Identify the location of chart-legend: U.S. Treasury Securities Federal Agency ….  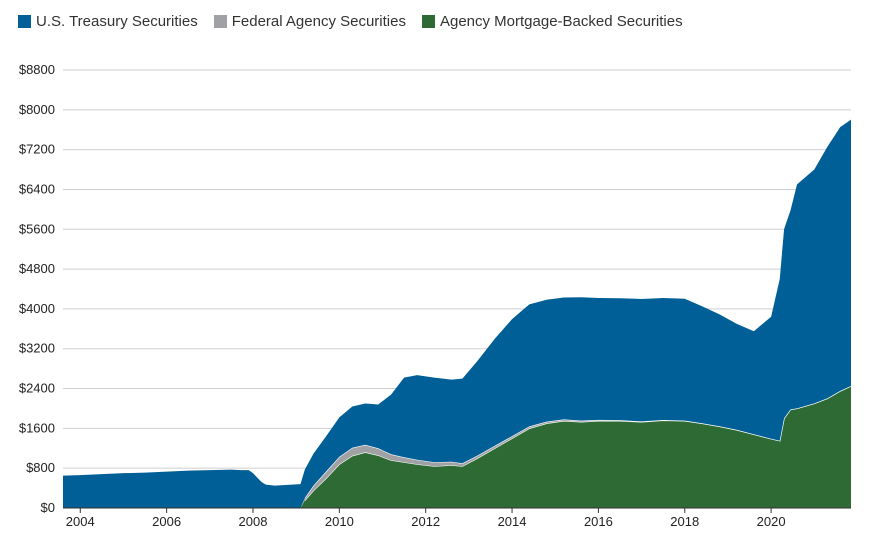
(350, 21).